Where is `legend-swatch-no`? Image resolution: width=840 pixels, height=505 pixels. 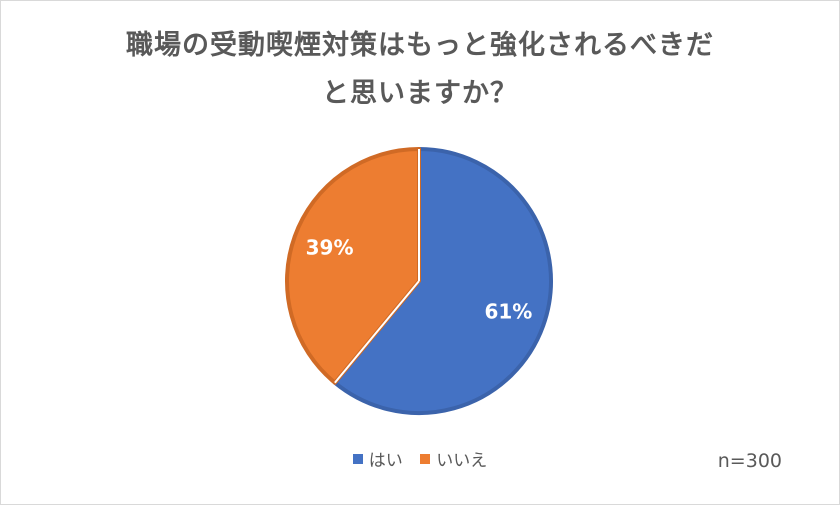 legend-swatch-no is located at coordinates (425, 458).